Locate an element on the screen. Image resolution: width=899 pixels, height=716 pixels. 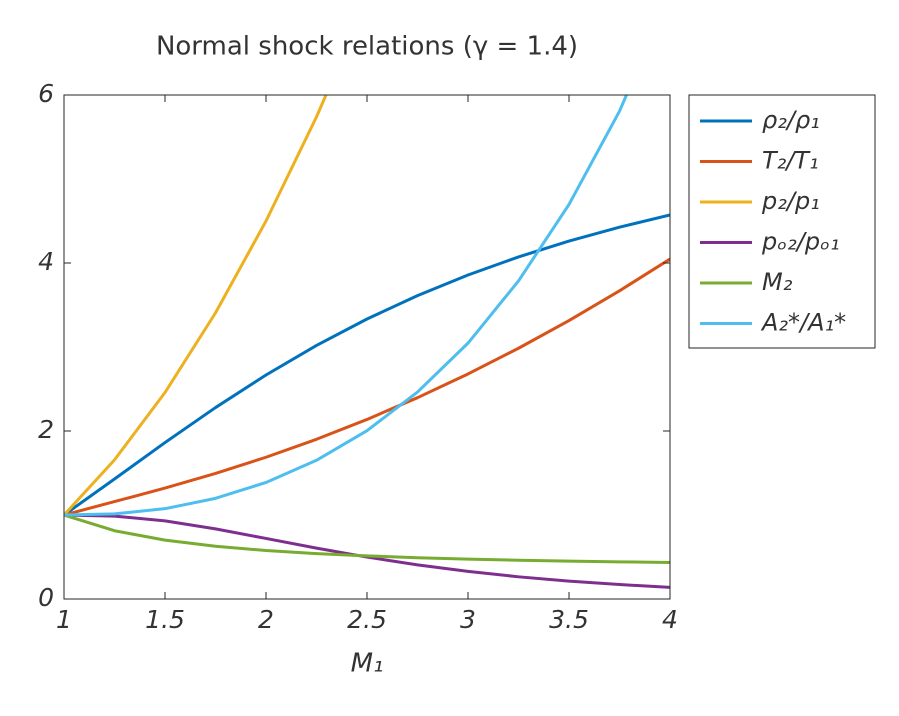
legend-box is located at coordinates (782, 221).